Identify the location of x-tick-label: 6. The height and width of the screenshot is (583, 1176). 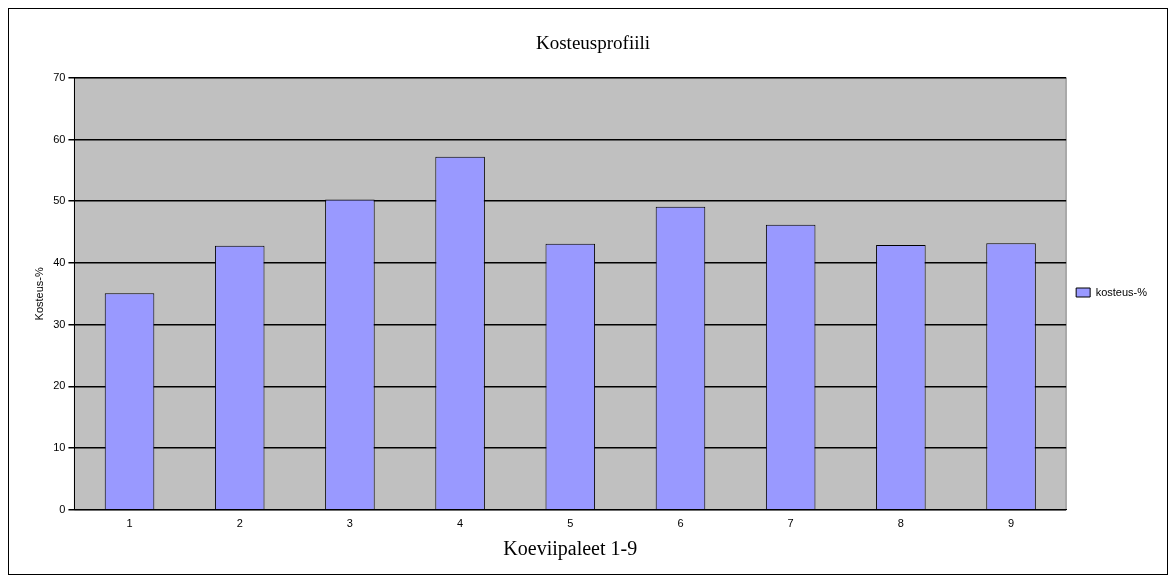
(680, 523).